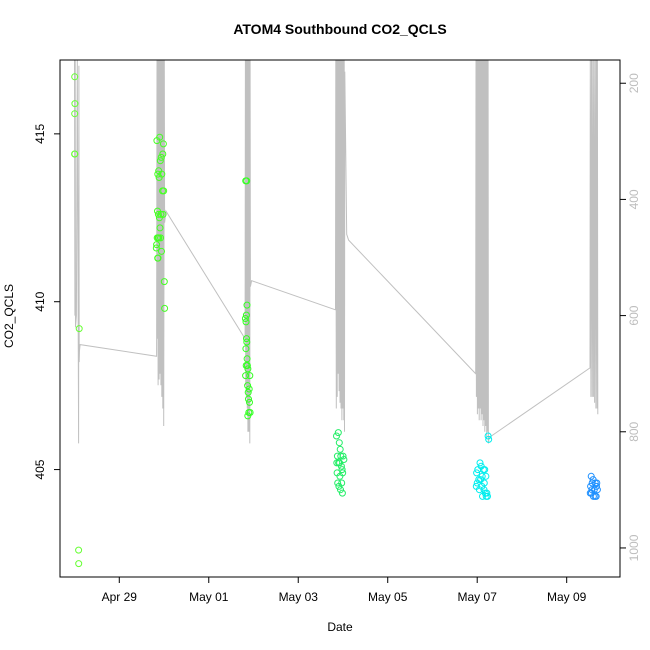 The height and width of the screenshot is (650, 650). Describe the element at coordinates (299, 597) in the screenshot. I see `x-tick-label: May 03` at that location.